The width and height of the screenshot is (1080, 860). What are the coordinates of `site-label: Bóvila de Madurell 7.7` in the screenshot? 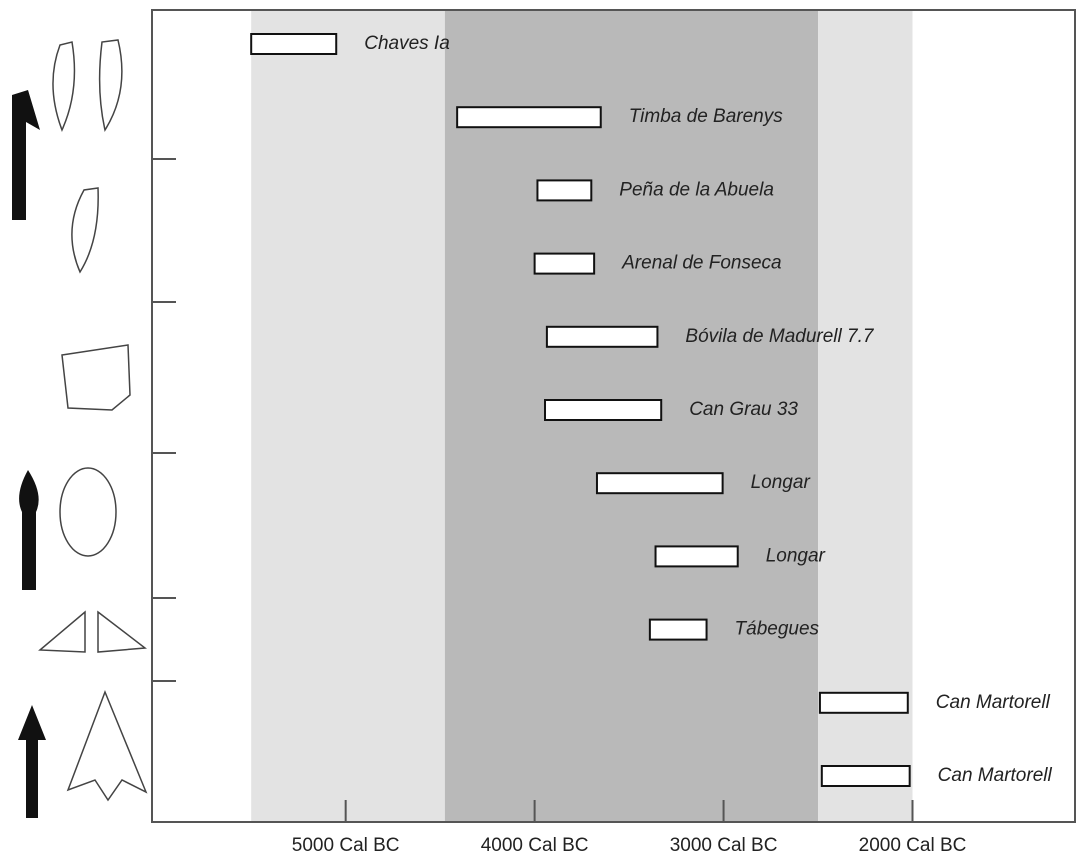 It's located at (779, 336).